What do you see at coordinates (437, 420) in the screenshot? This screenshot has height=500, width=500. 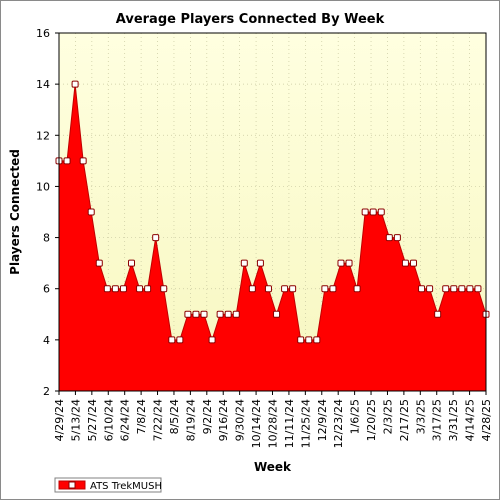 I see `x-tick-label: 3/17/25` at bounding box center [437, 420].